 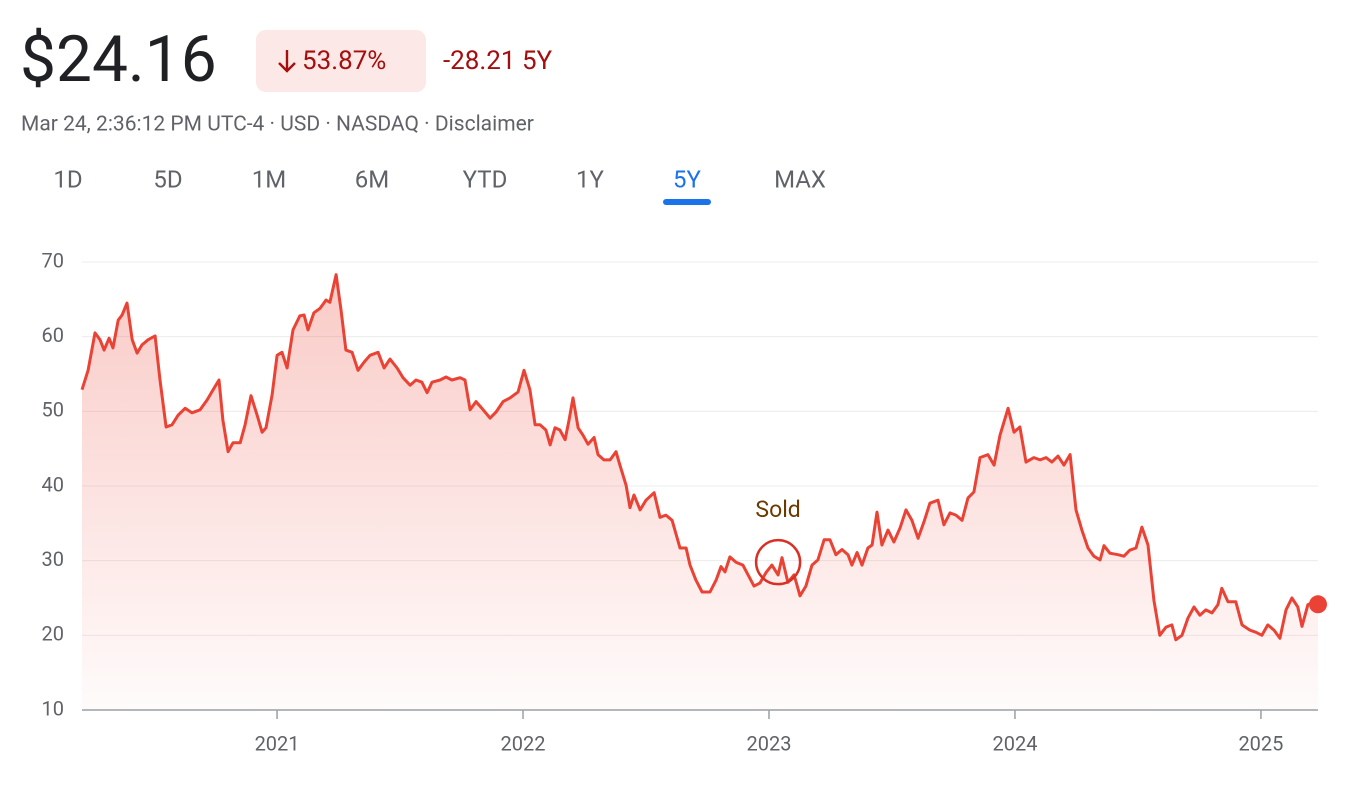 What do you see at coordinates (777, 509) in the screenshot?
I see `annotation-label: Sold` at bounding box center [777, 509].